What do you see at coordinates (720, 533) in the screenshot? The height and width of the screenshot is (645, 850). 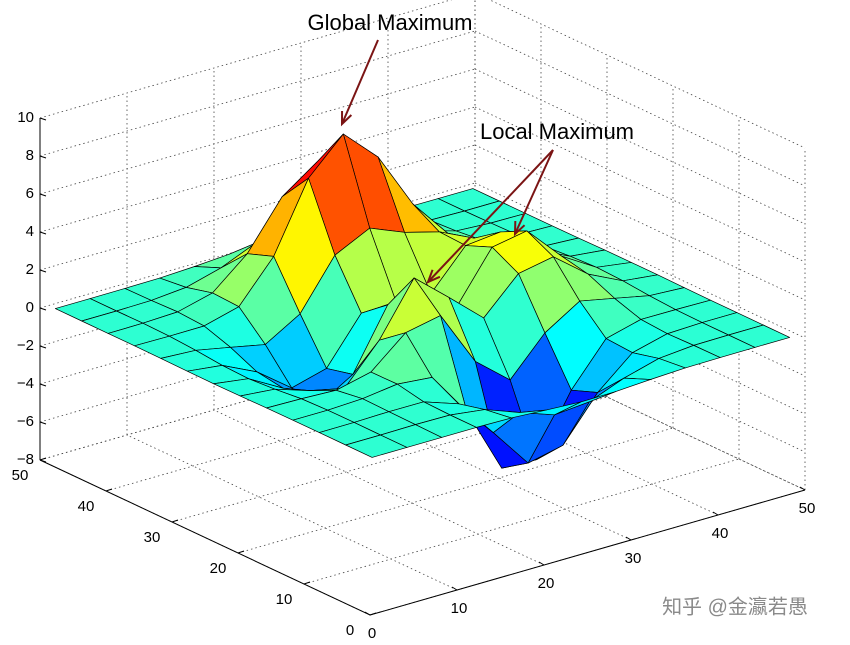 I see `x-tick-label: 40` at bounding box center [720, 533].